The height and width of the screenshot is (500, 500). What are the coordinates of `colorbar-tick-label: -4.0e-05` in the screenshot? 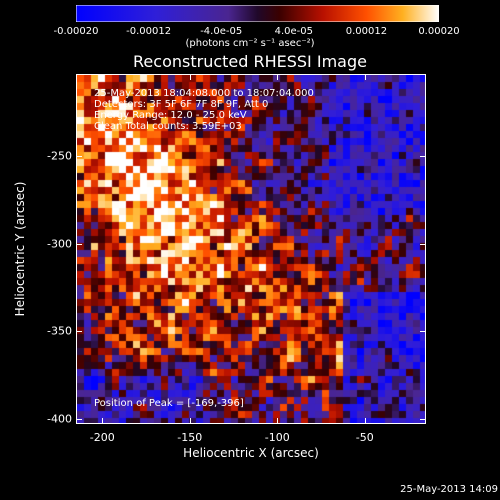 It's located at (221, 31).